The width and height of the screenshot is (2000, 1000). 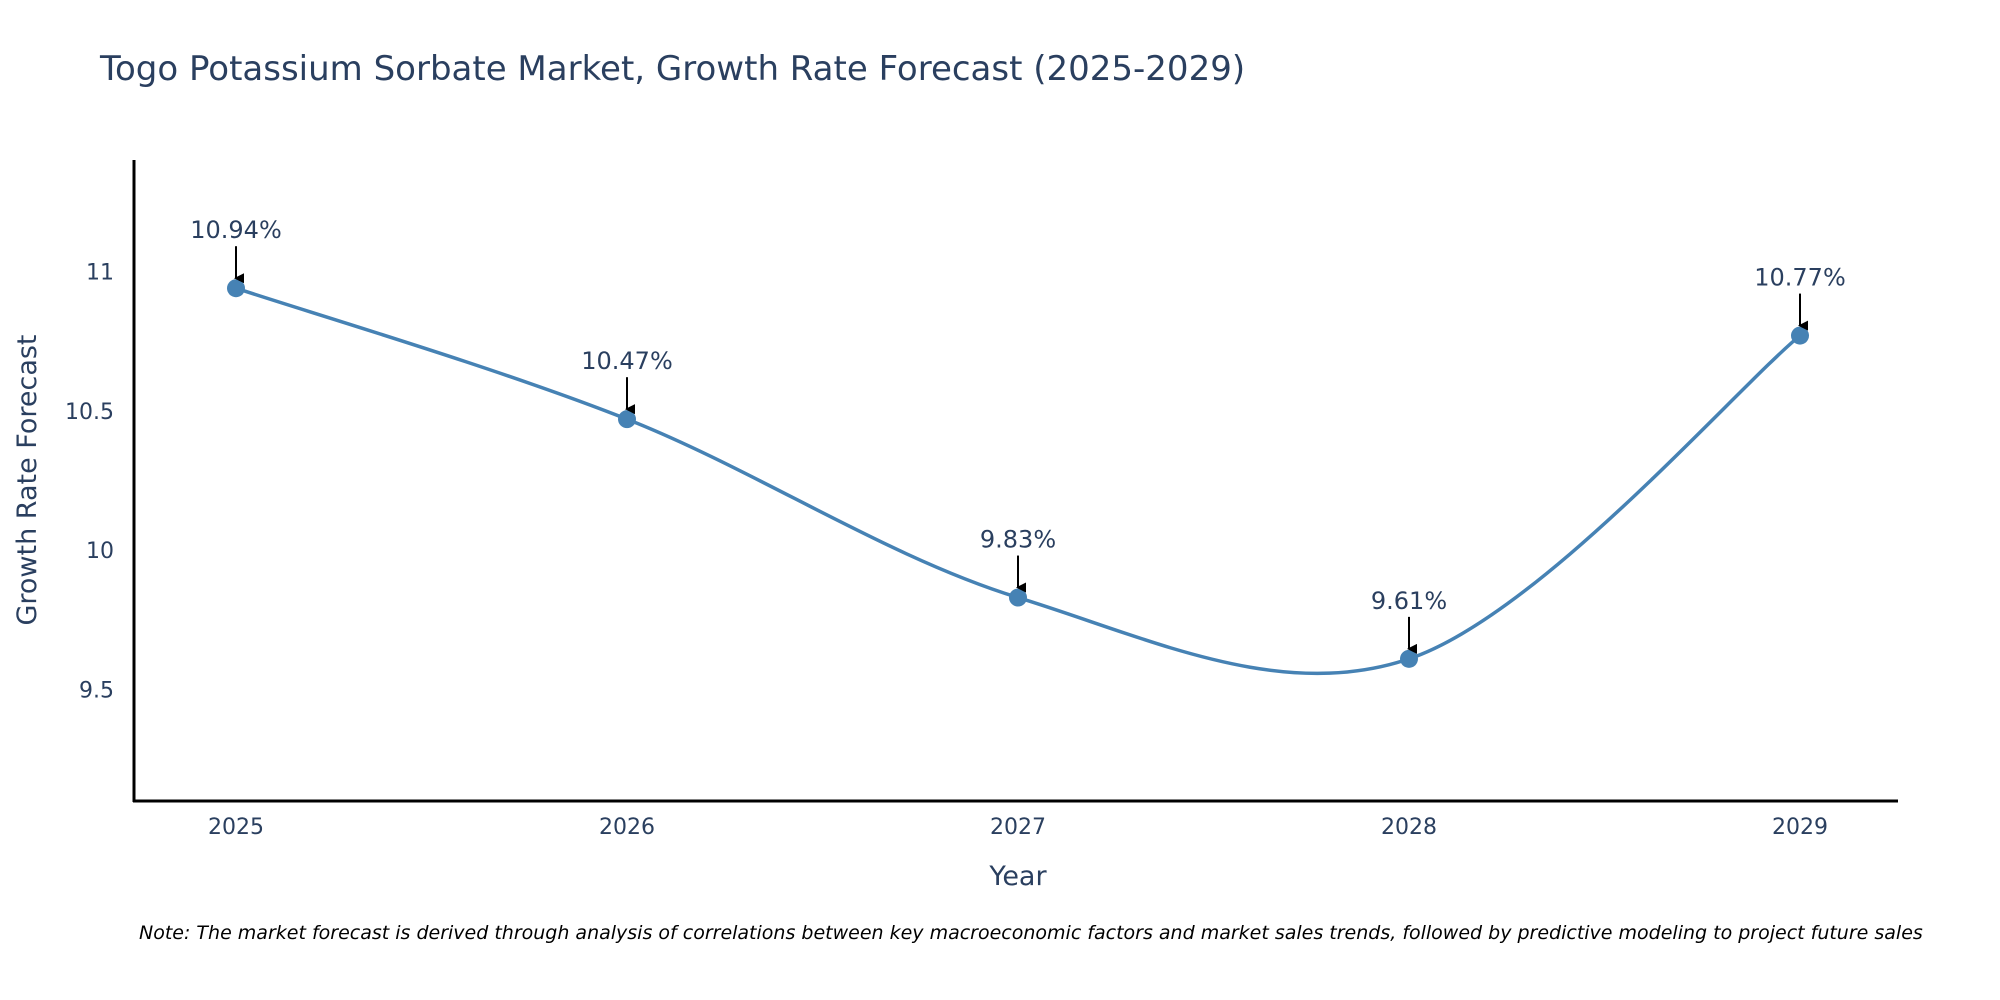 What do you see at coordinates (1017, 876) in the screenshot?
I see `x-axis-title: Year` at bounding box center [1017, 876].